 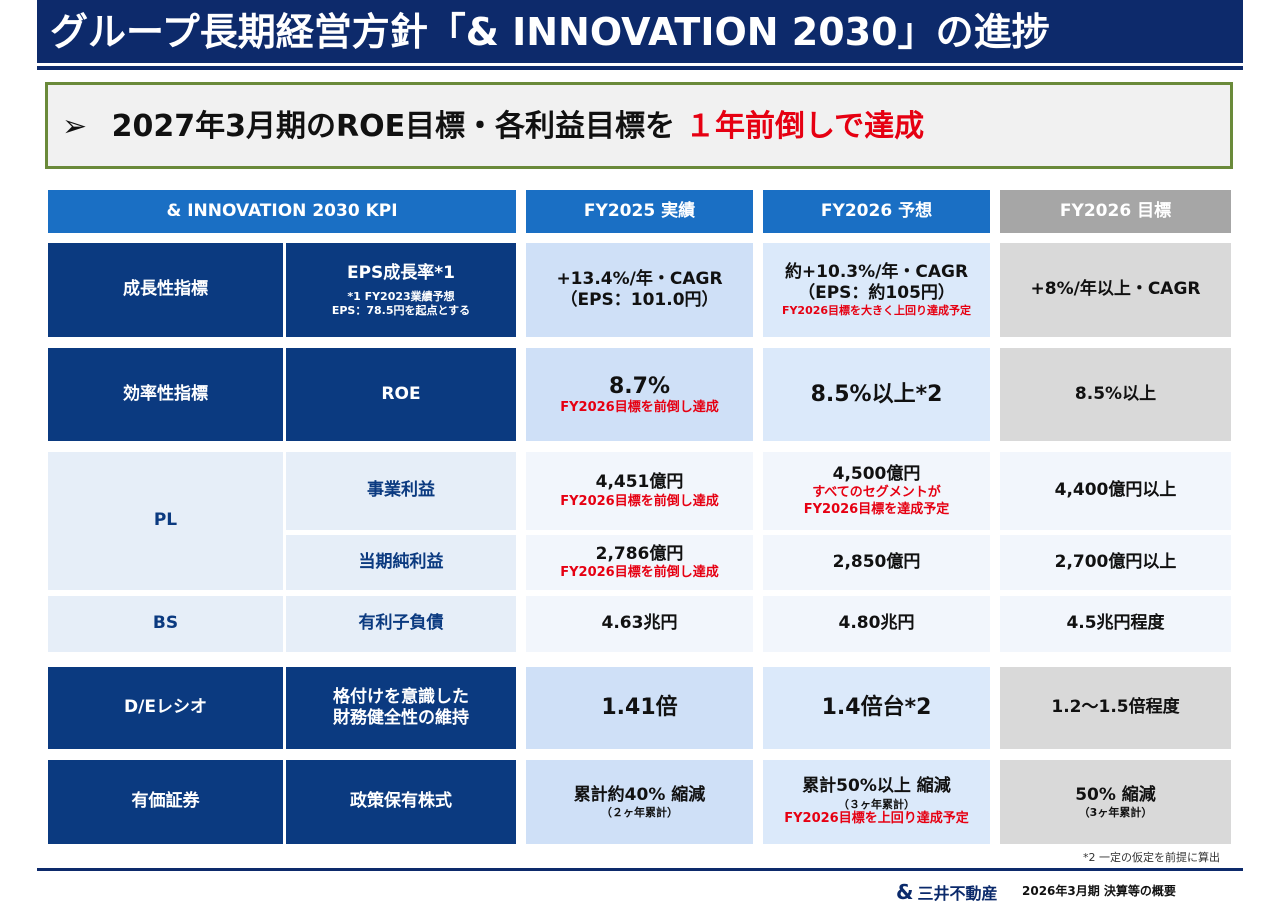 I want to click on cell-de-fy2026-forecast: 1.4倍台*2, so click(x=876, y=708).